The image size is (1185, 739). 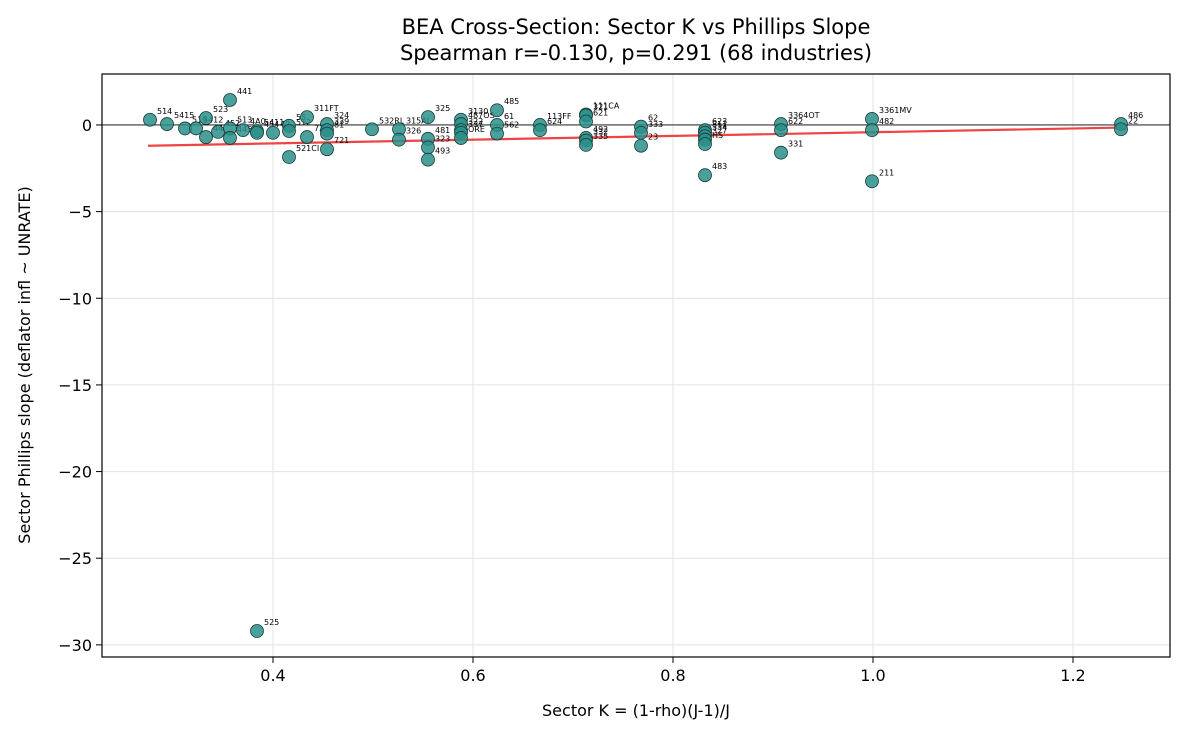 I want to click on point-label: HS, so click(x=717, y=135).